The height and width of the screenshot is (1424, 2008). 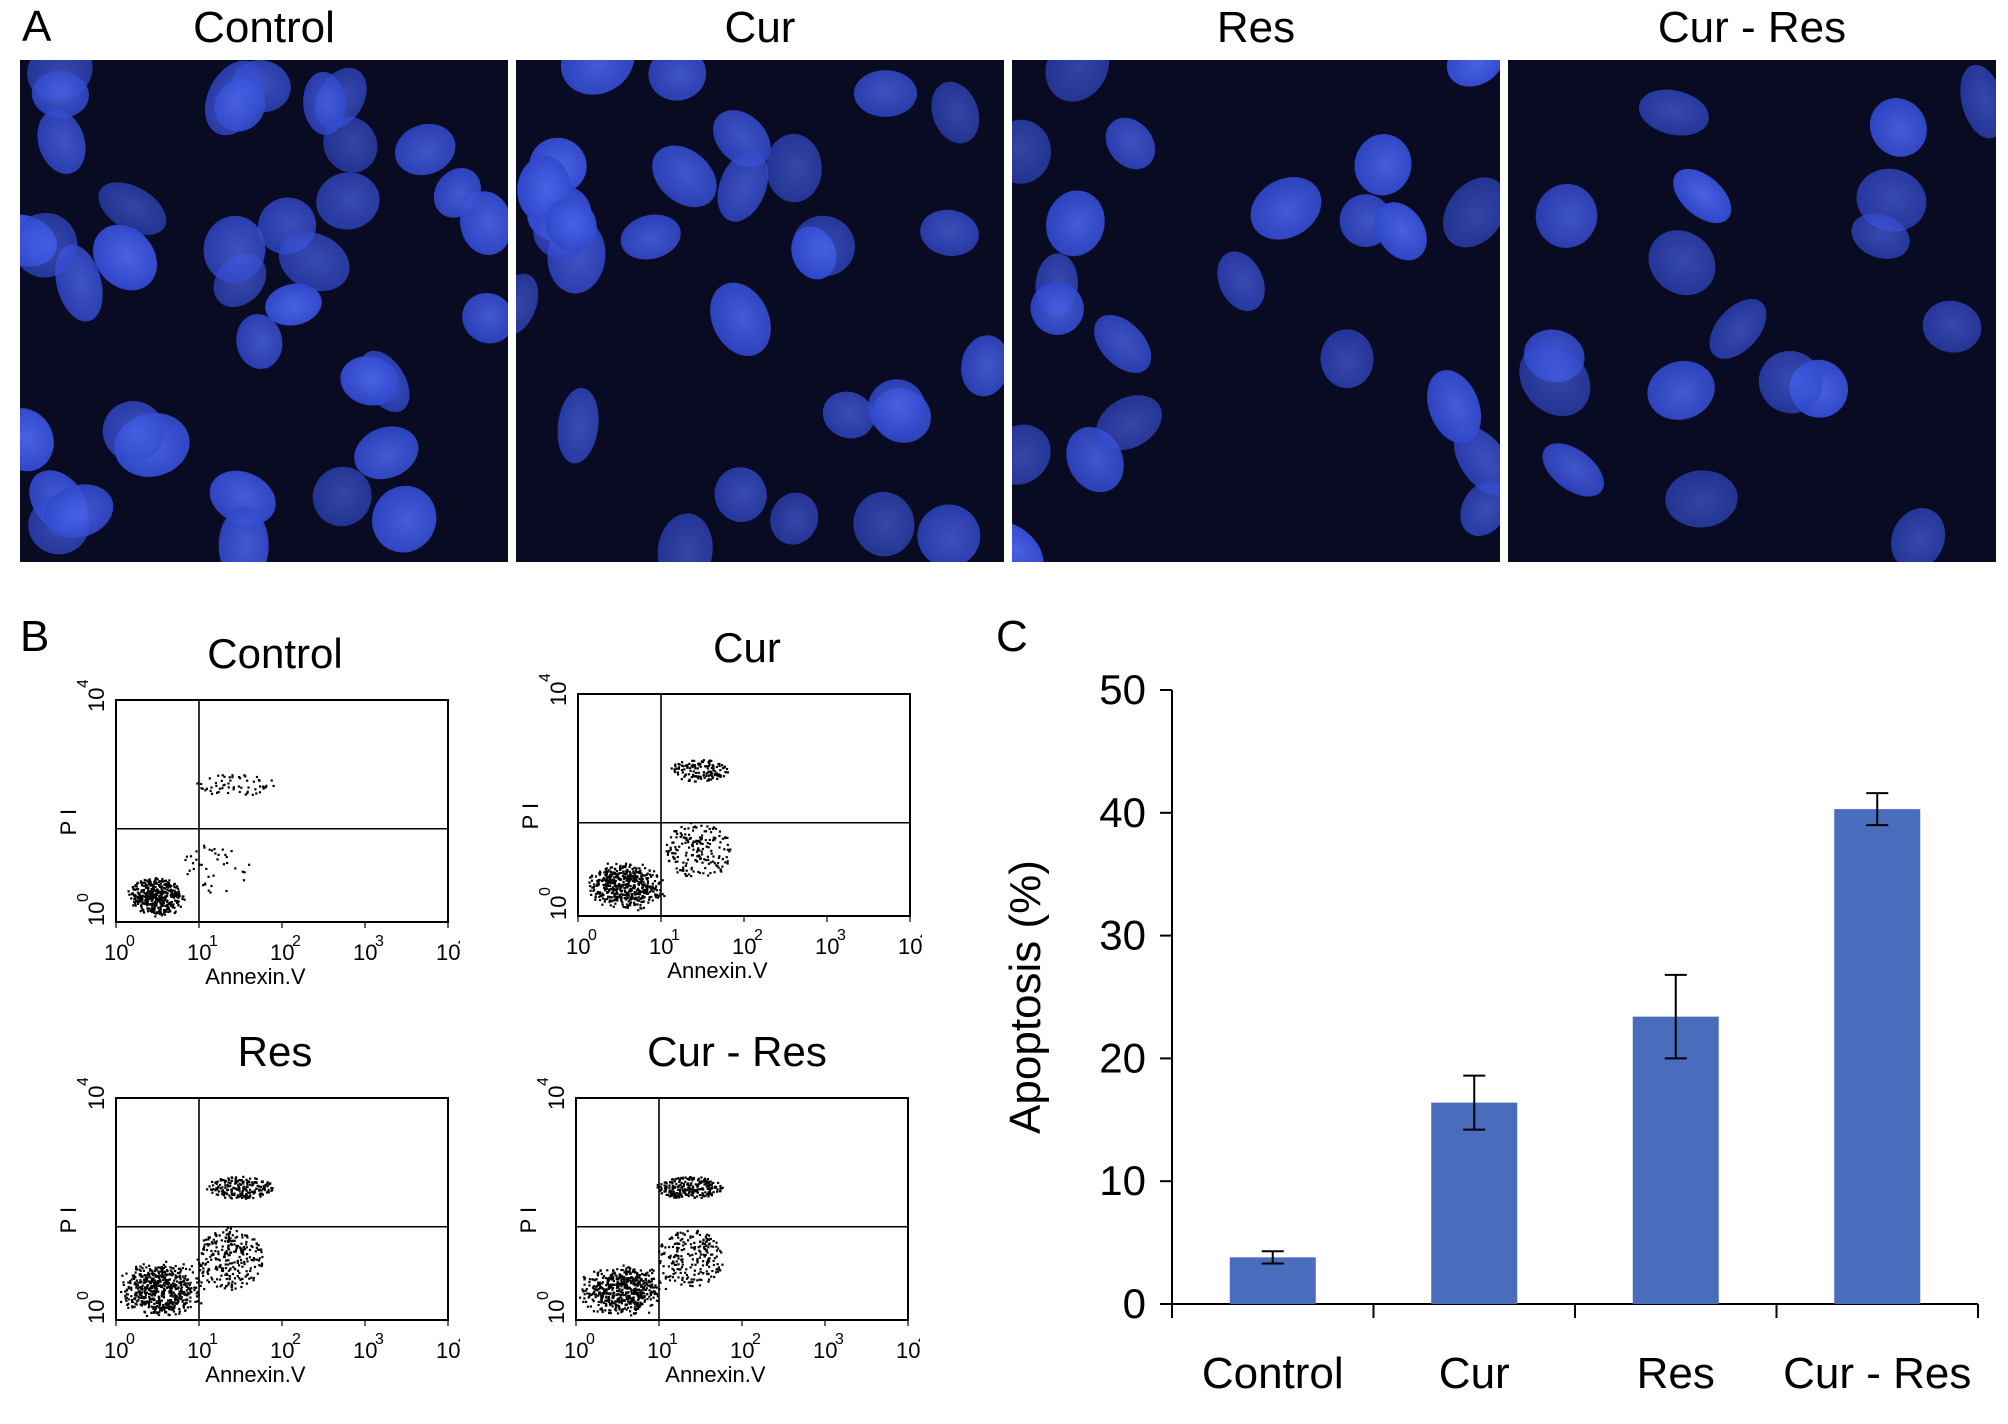 I want to click on y-tick-label: 10, so click(x=558, y=694).